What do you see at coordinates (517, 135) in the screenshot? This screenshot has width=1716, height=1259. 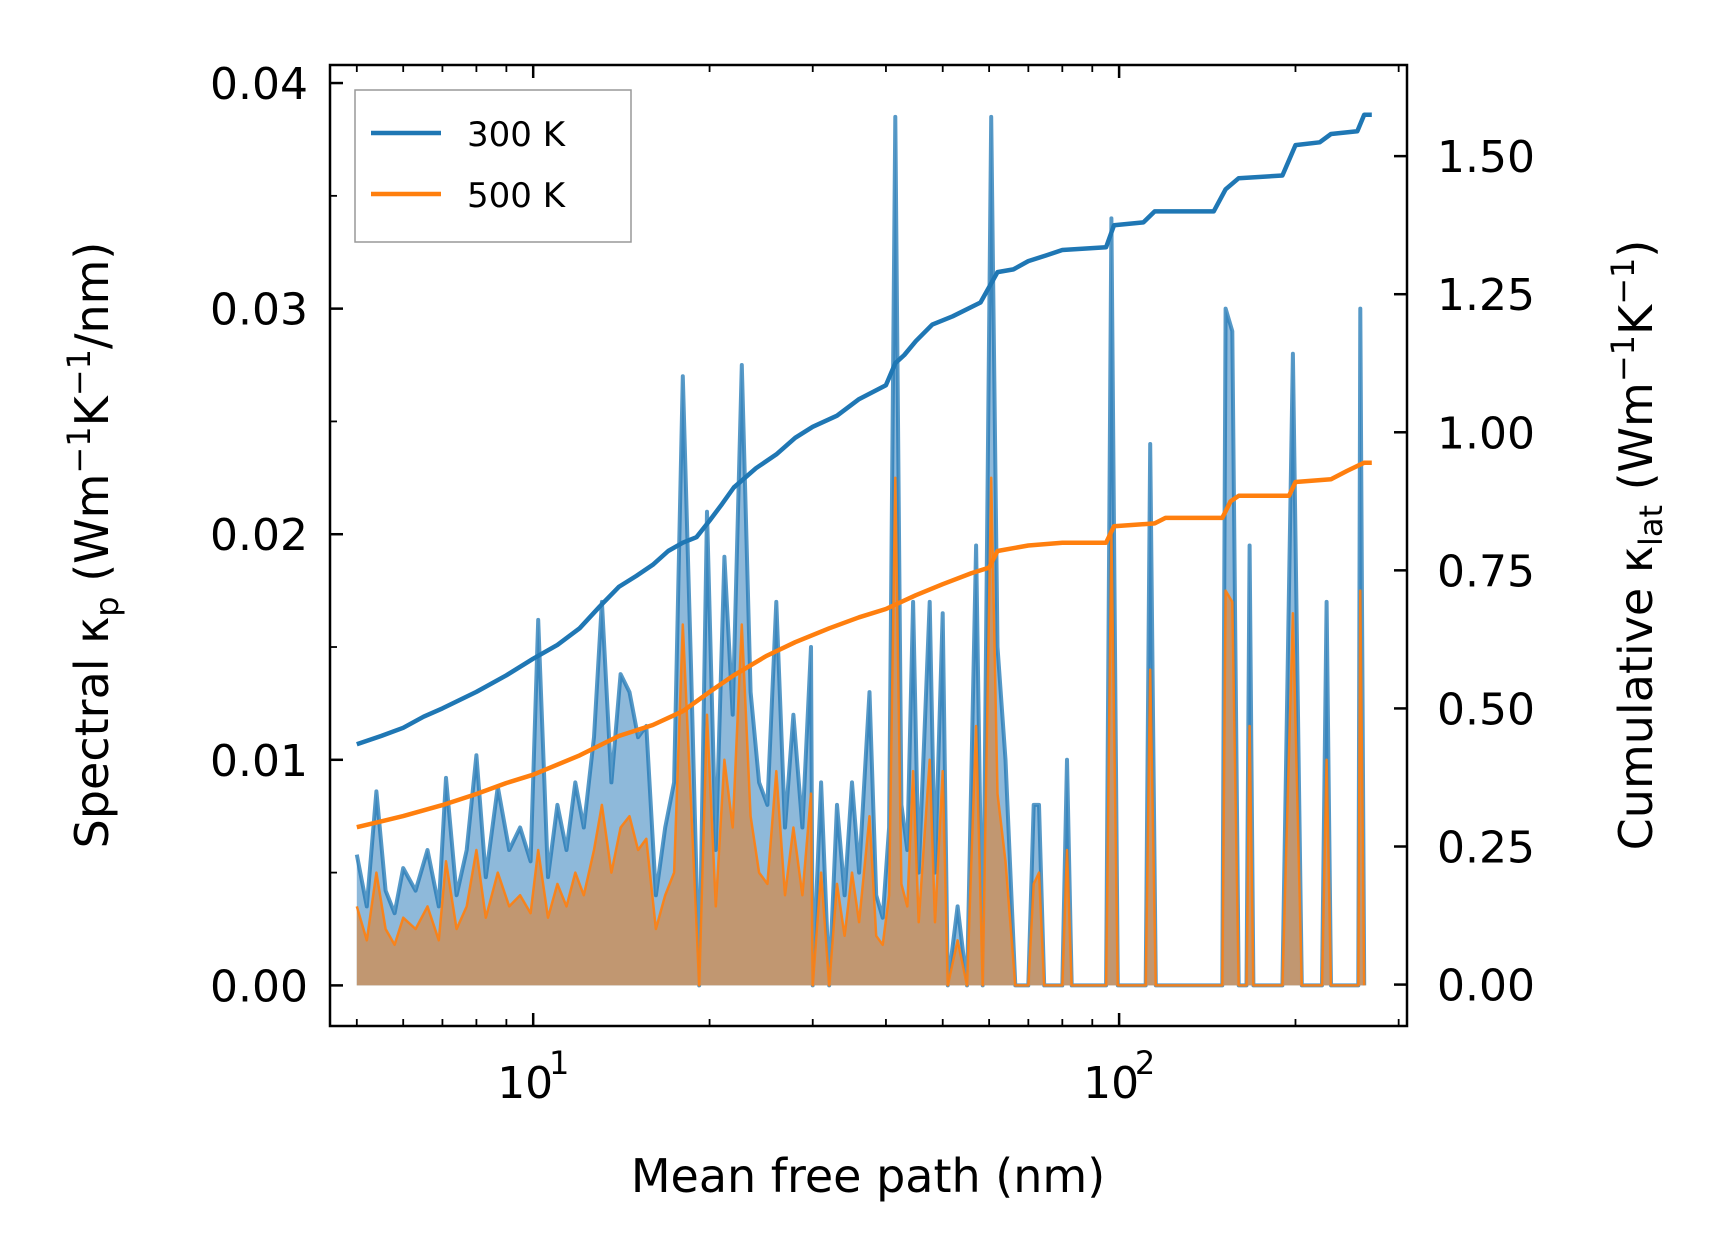 I see `legend-label-300k: 300 K` at bounding box center [517, 135].